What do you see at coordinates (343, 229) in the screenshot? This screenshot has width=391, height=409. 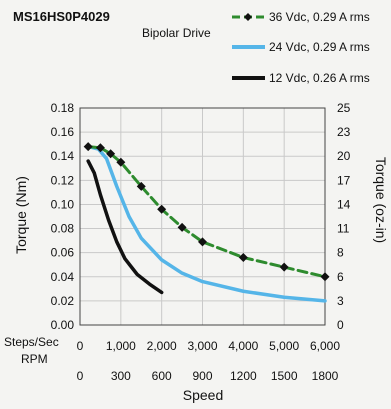 I see `y-tick-label-right: 11` at bounding box center [343, 229].